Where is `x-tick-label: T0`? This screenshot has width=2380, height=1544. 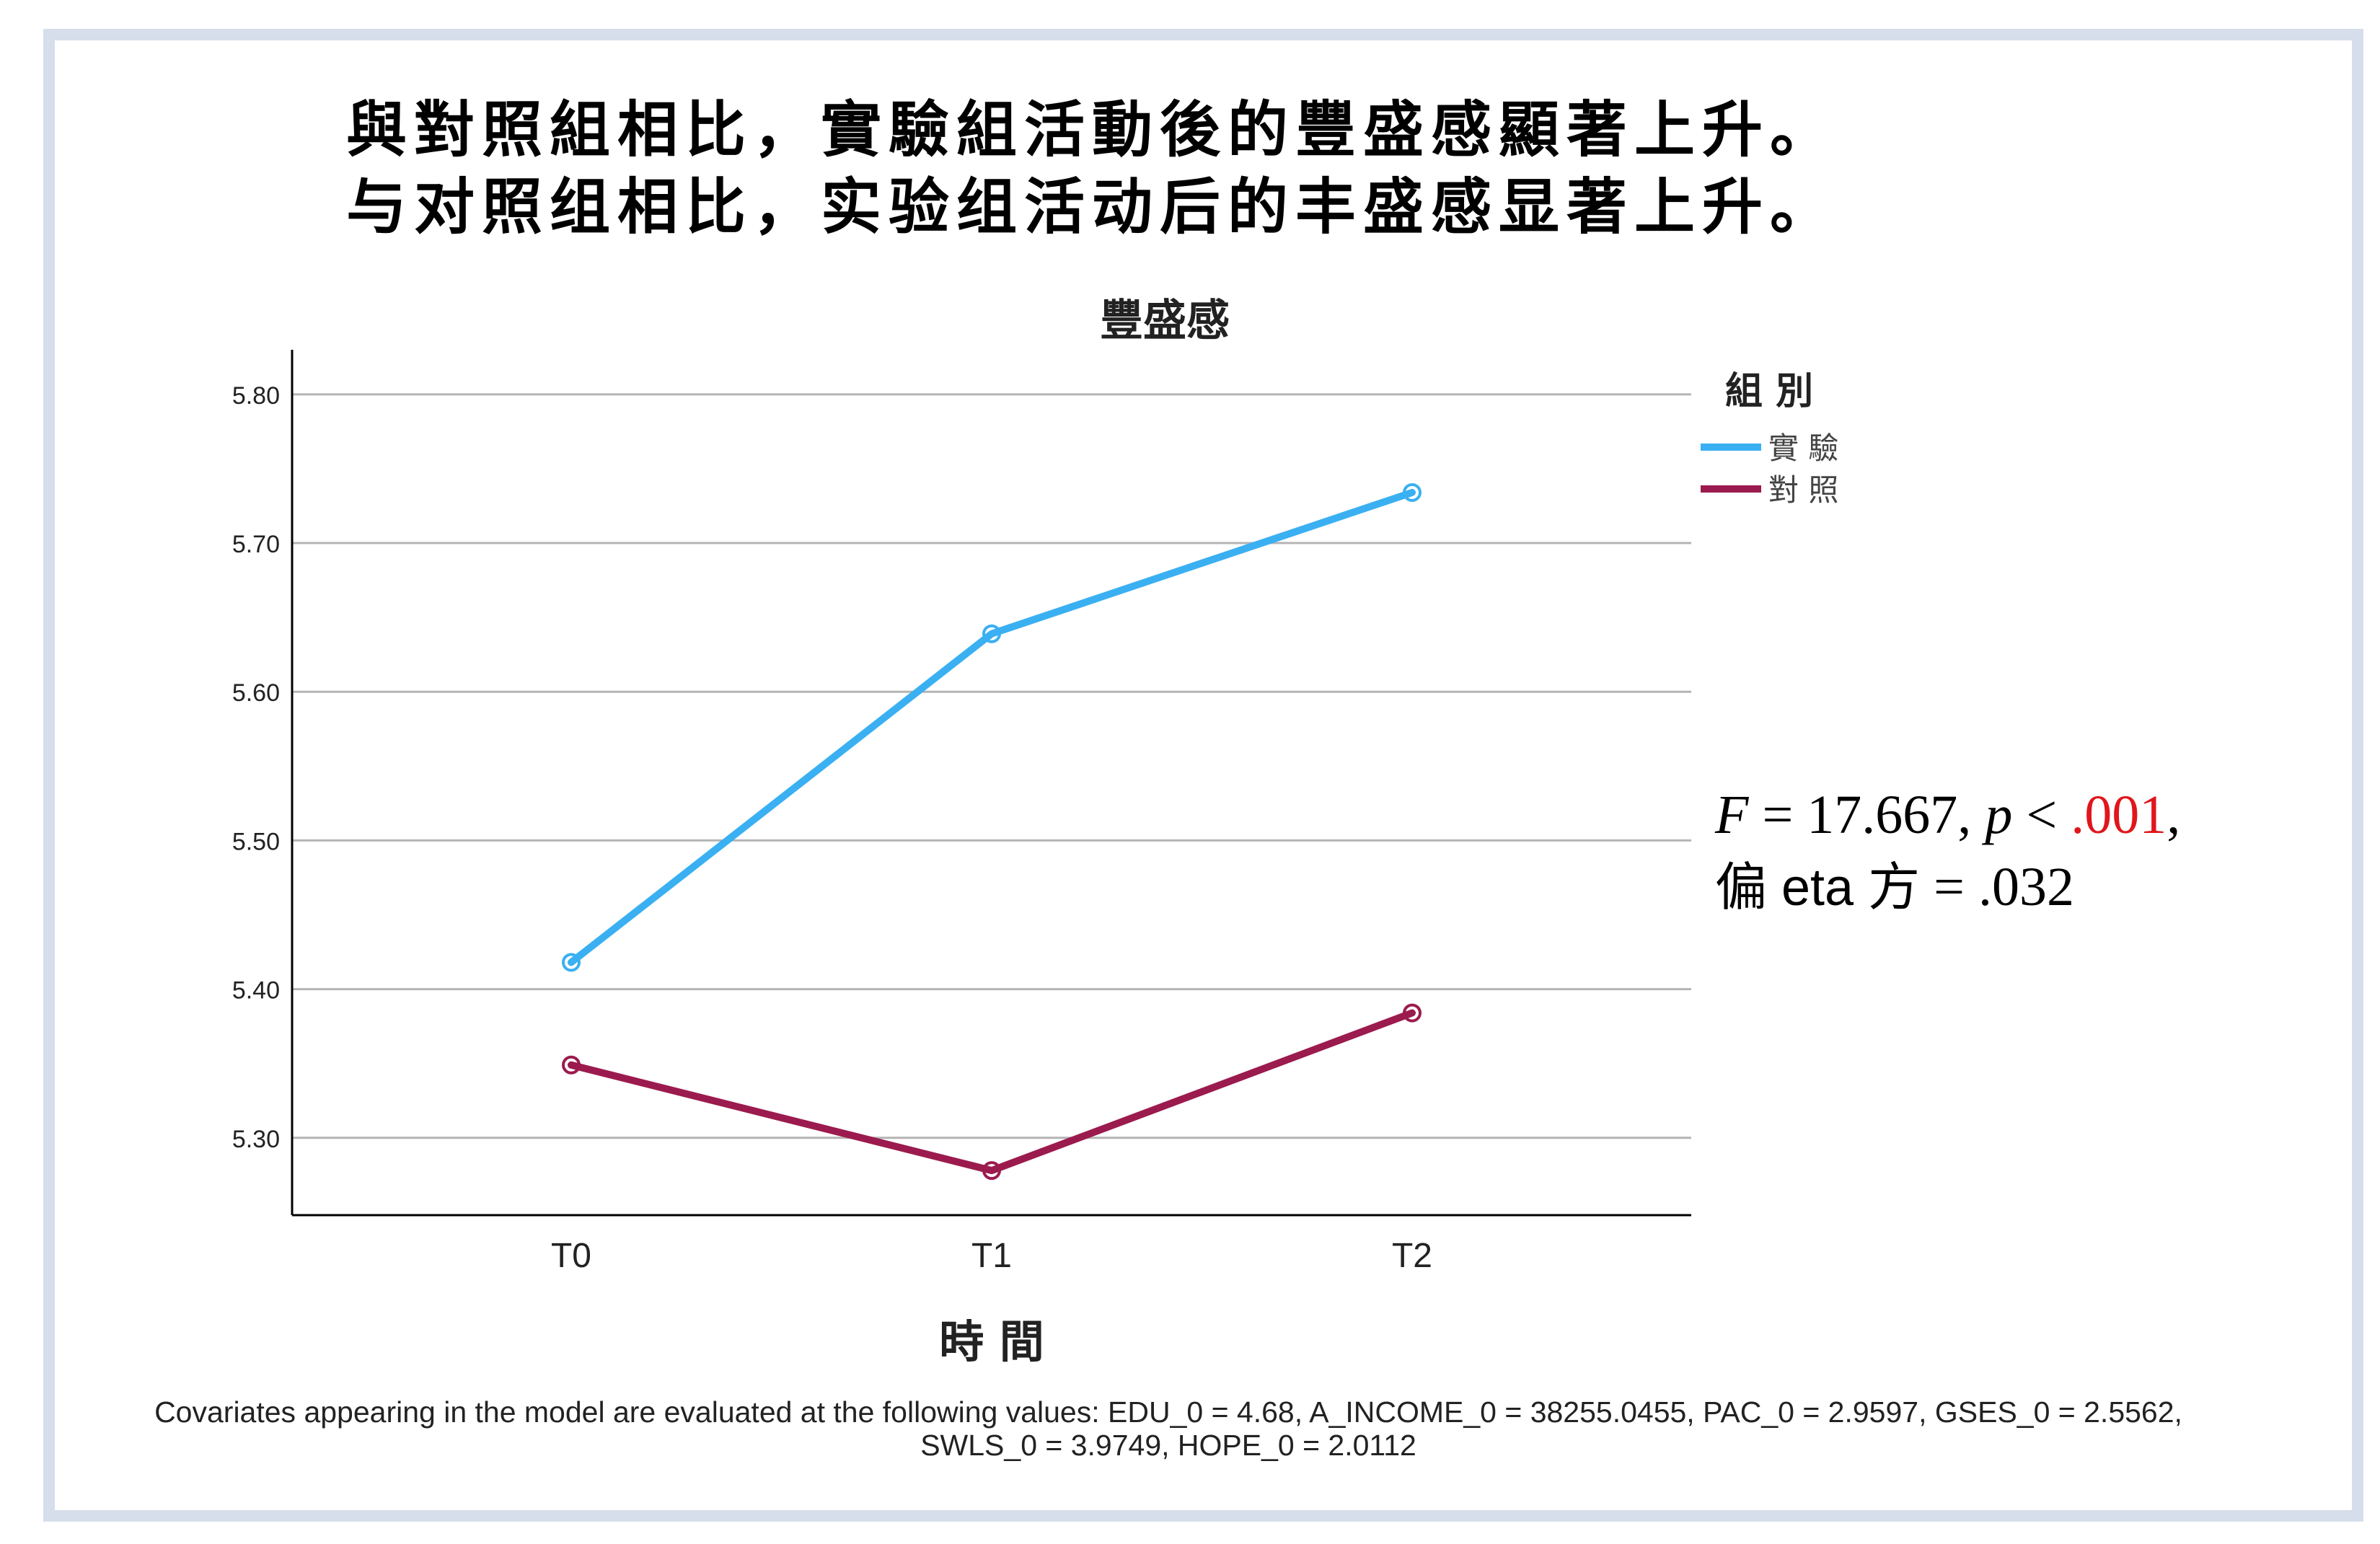 x-tick-label: T0 is located at coordinates (571, 1256).